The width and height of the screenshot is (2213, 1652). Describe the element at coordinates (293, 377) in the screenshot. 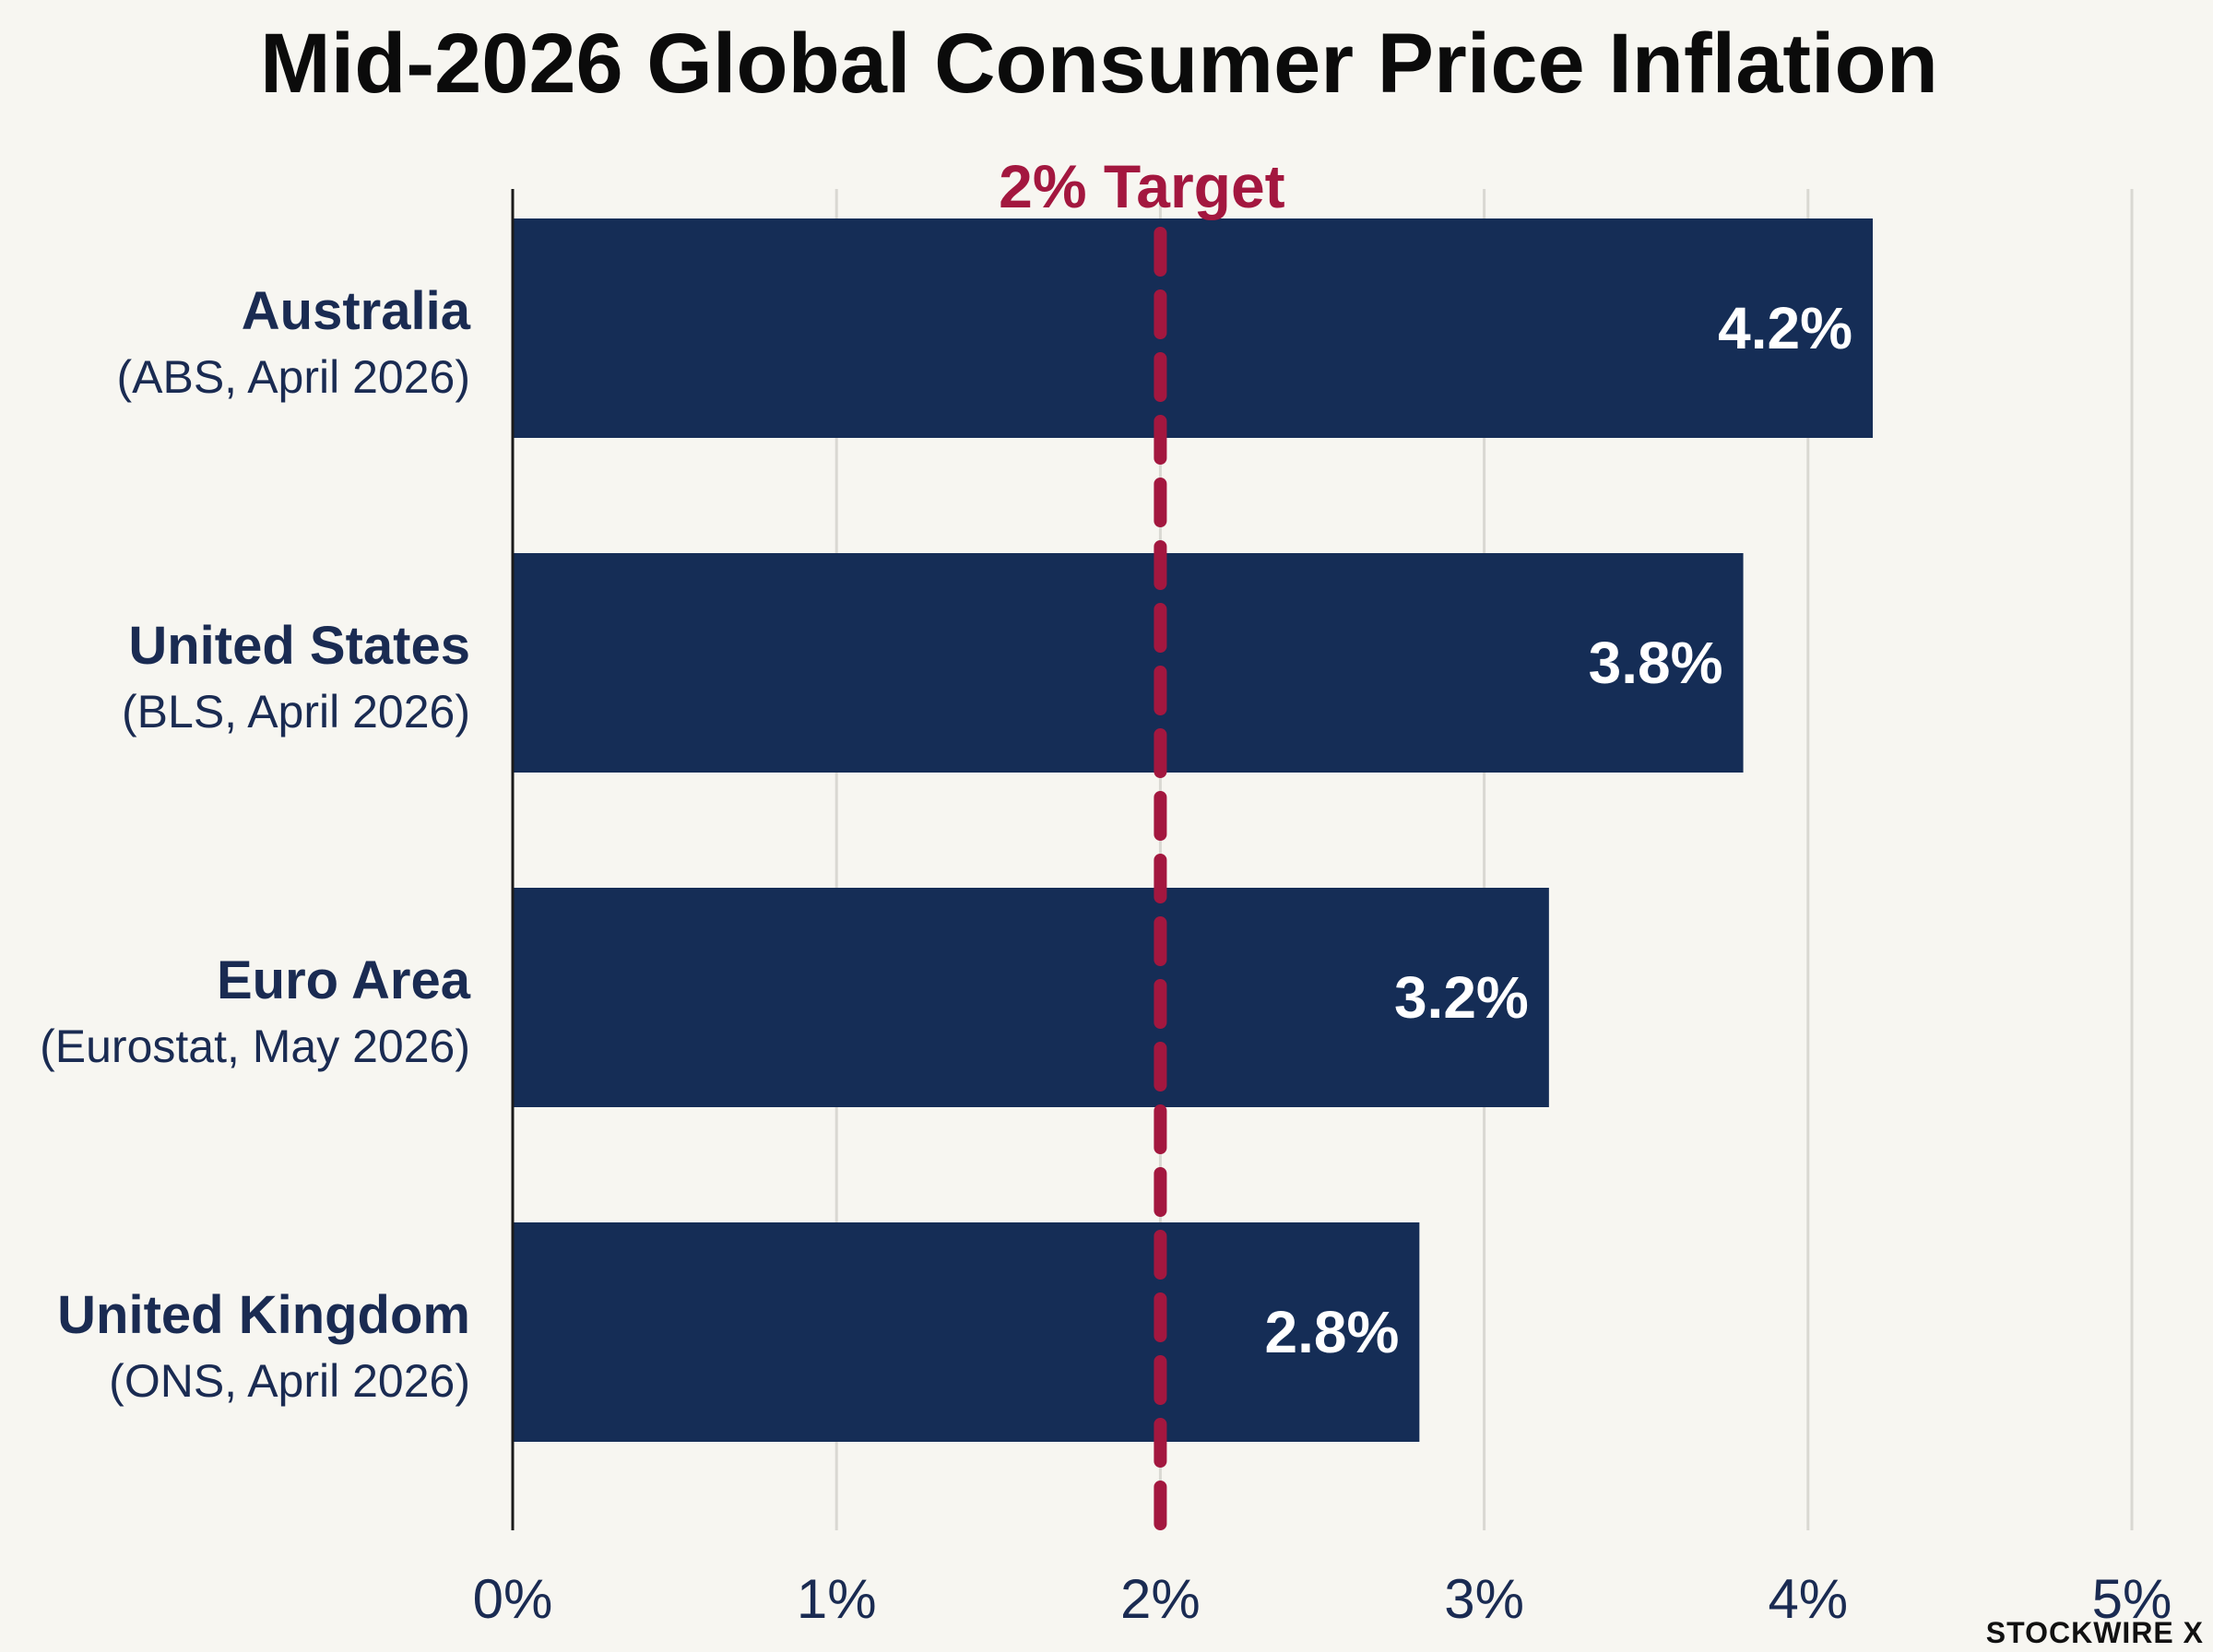

I see `category-source: (ABS, April 2026)` at that location.